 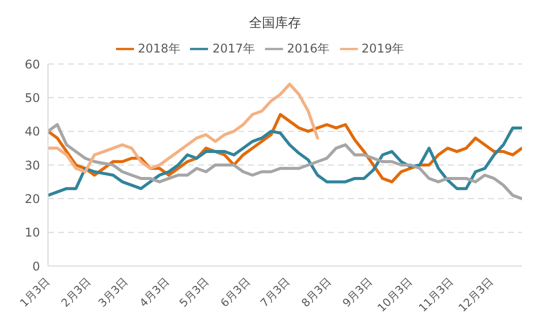 What do you see at coordinates (32, 97) in the screenshot?
I see `y-tick-label: 50` at bounding box center [32, 97].